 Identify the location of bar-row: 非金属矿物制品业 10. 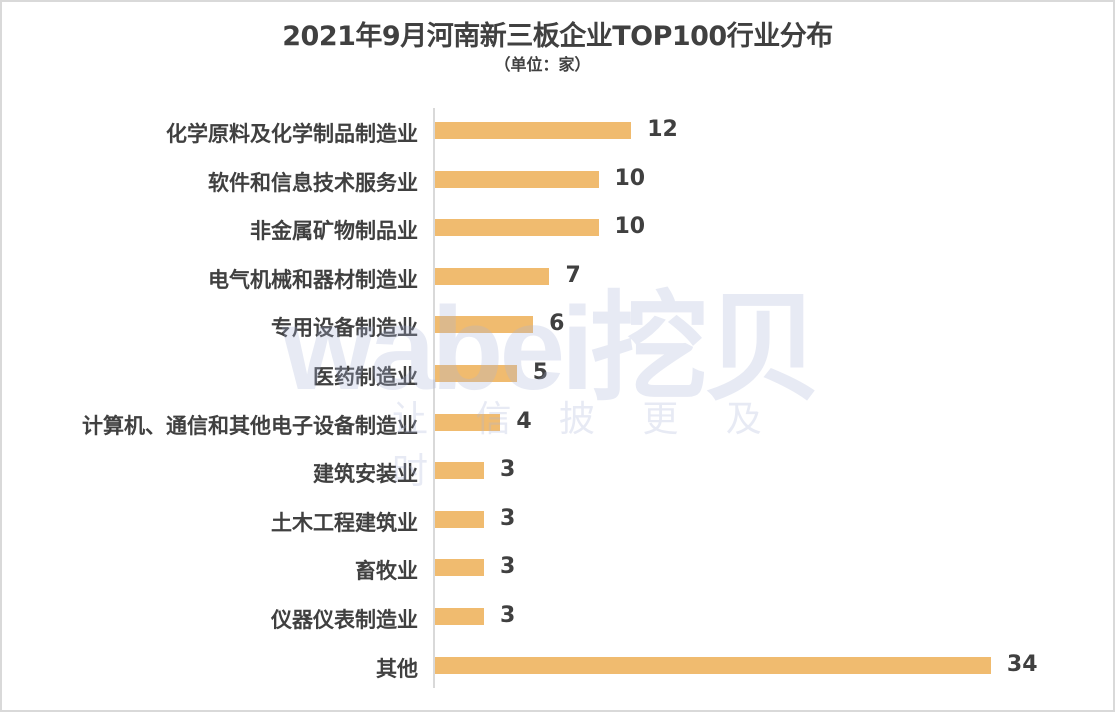
(557, 228).